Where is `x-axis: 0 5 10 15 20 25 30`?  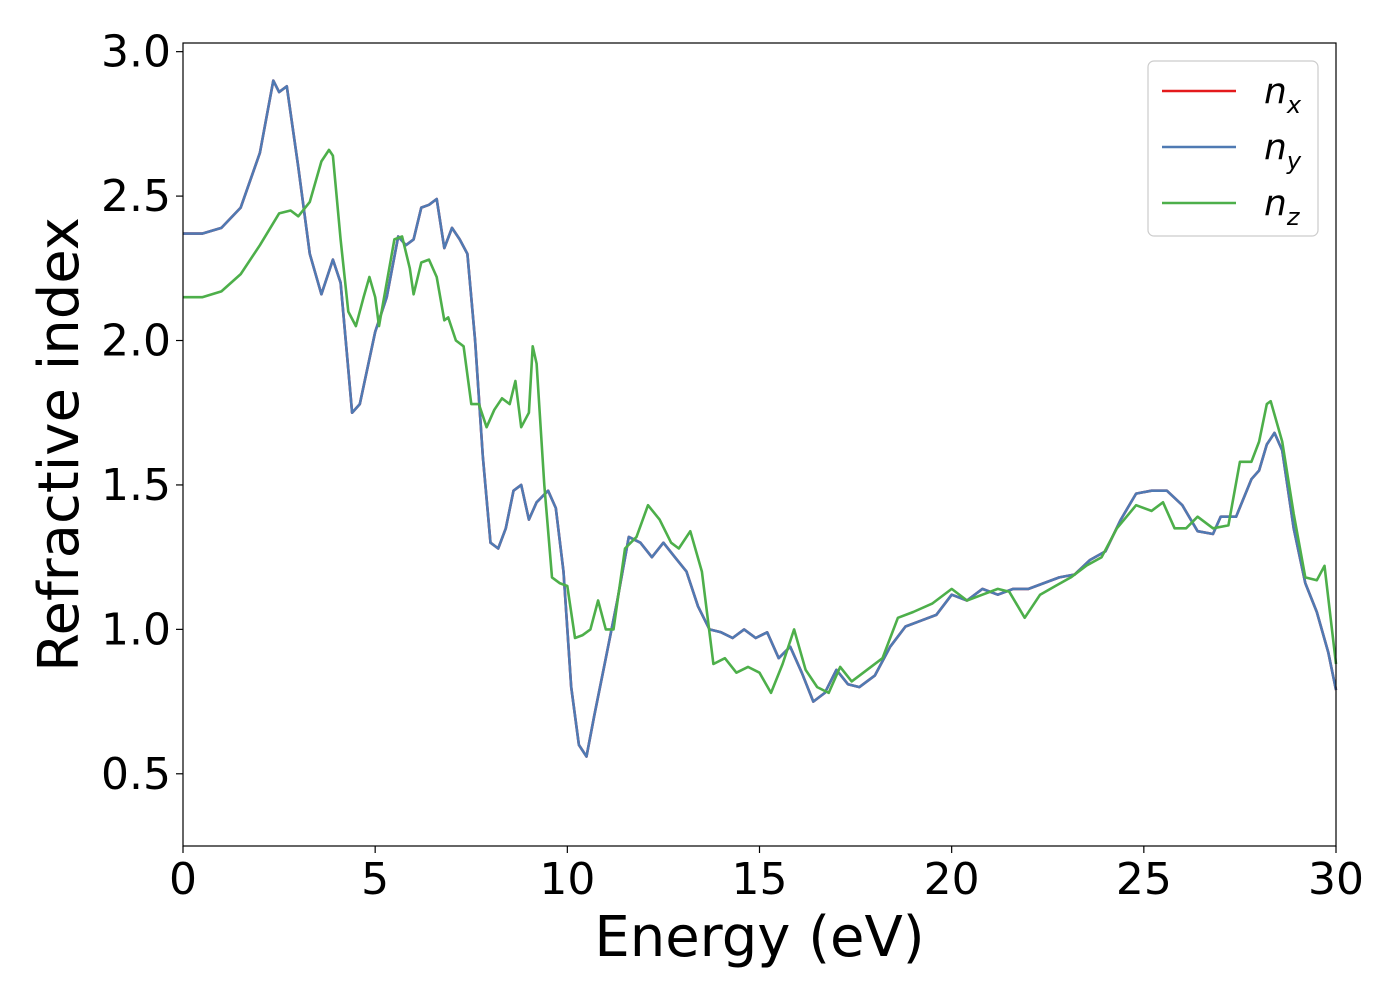
x-axis: 0 5 10 15 20 25 30 is located at coordinates (766, 875).